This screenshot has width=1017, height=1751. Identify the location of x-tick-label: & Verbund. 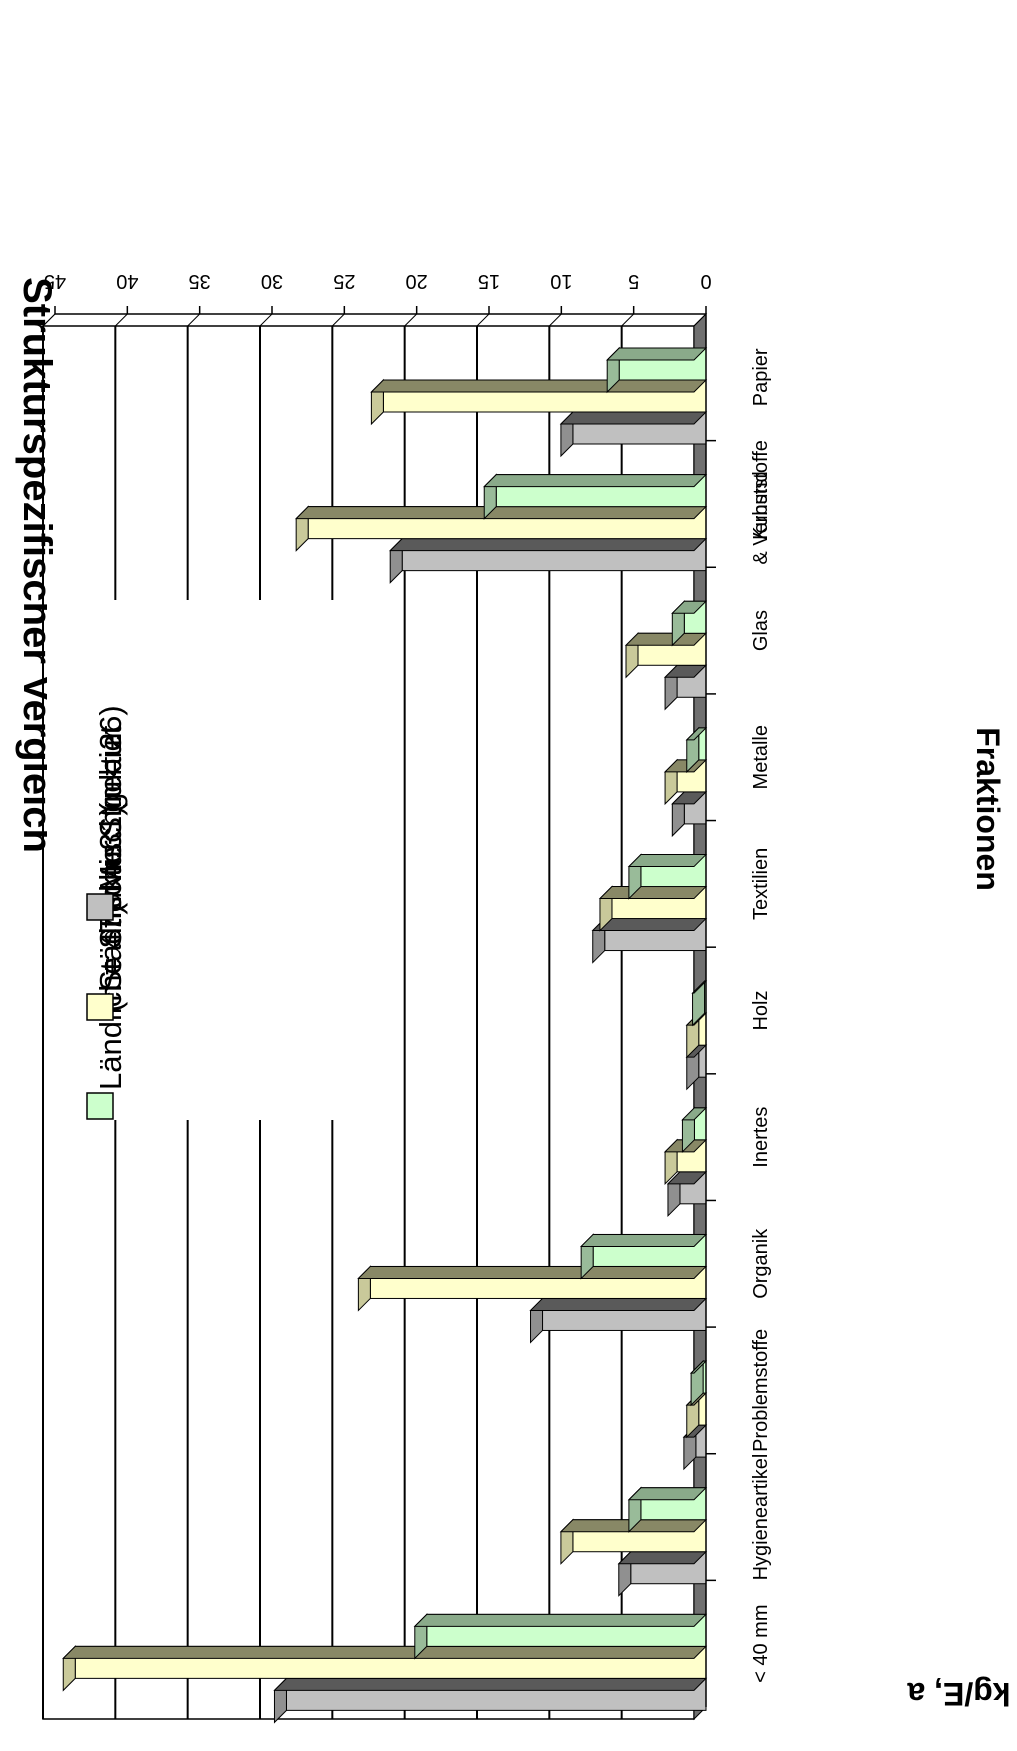
(761, 517).